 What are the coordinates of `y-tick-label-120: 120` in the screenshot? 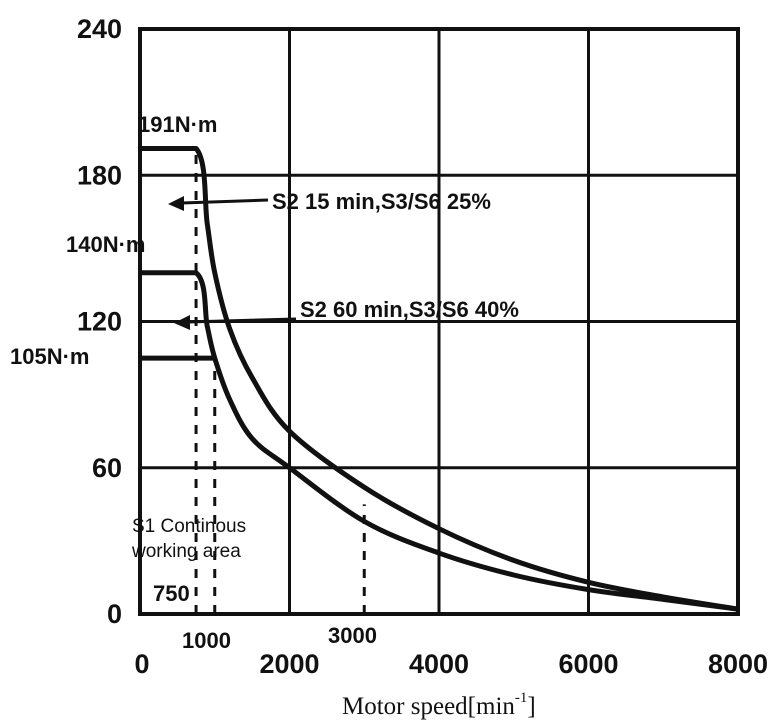 It's located at (99, 322).